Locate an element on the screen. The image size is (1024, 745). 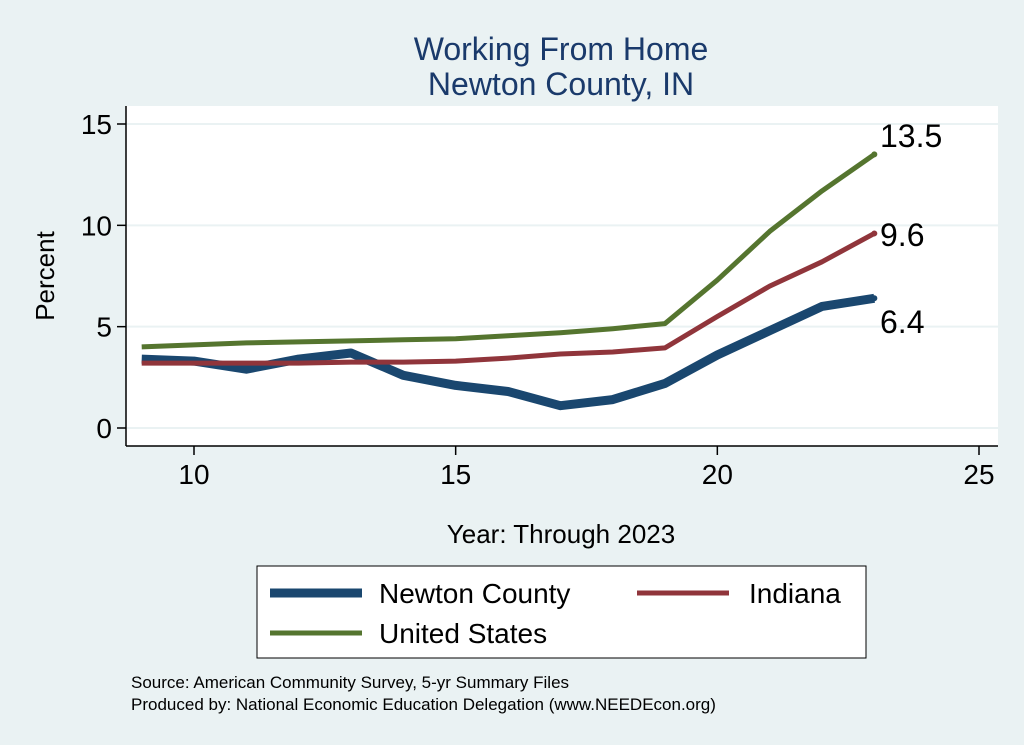
series-line-newton-county is located at coordinates (508, 352).